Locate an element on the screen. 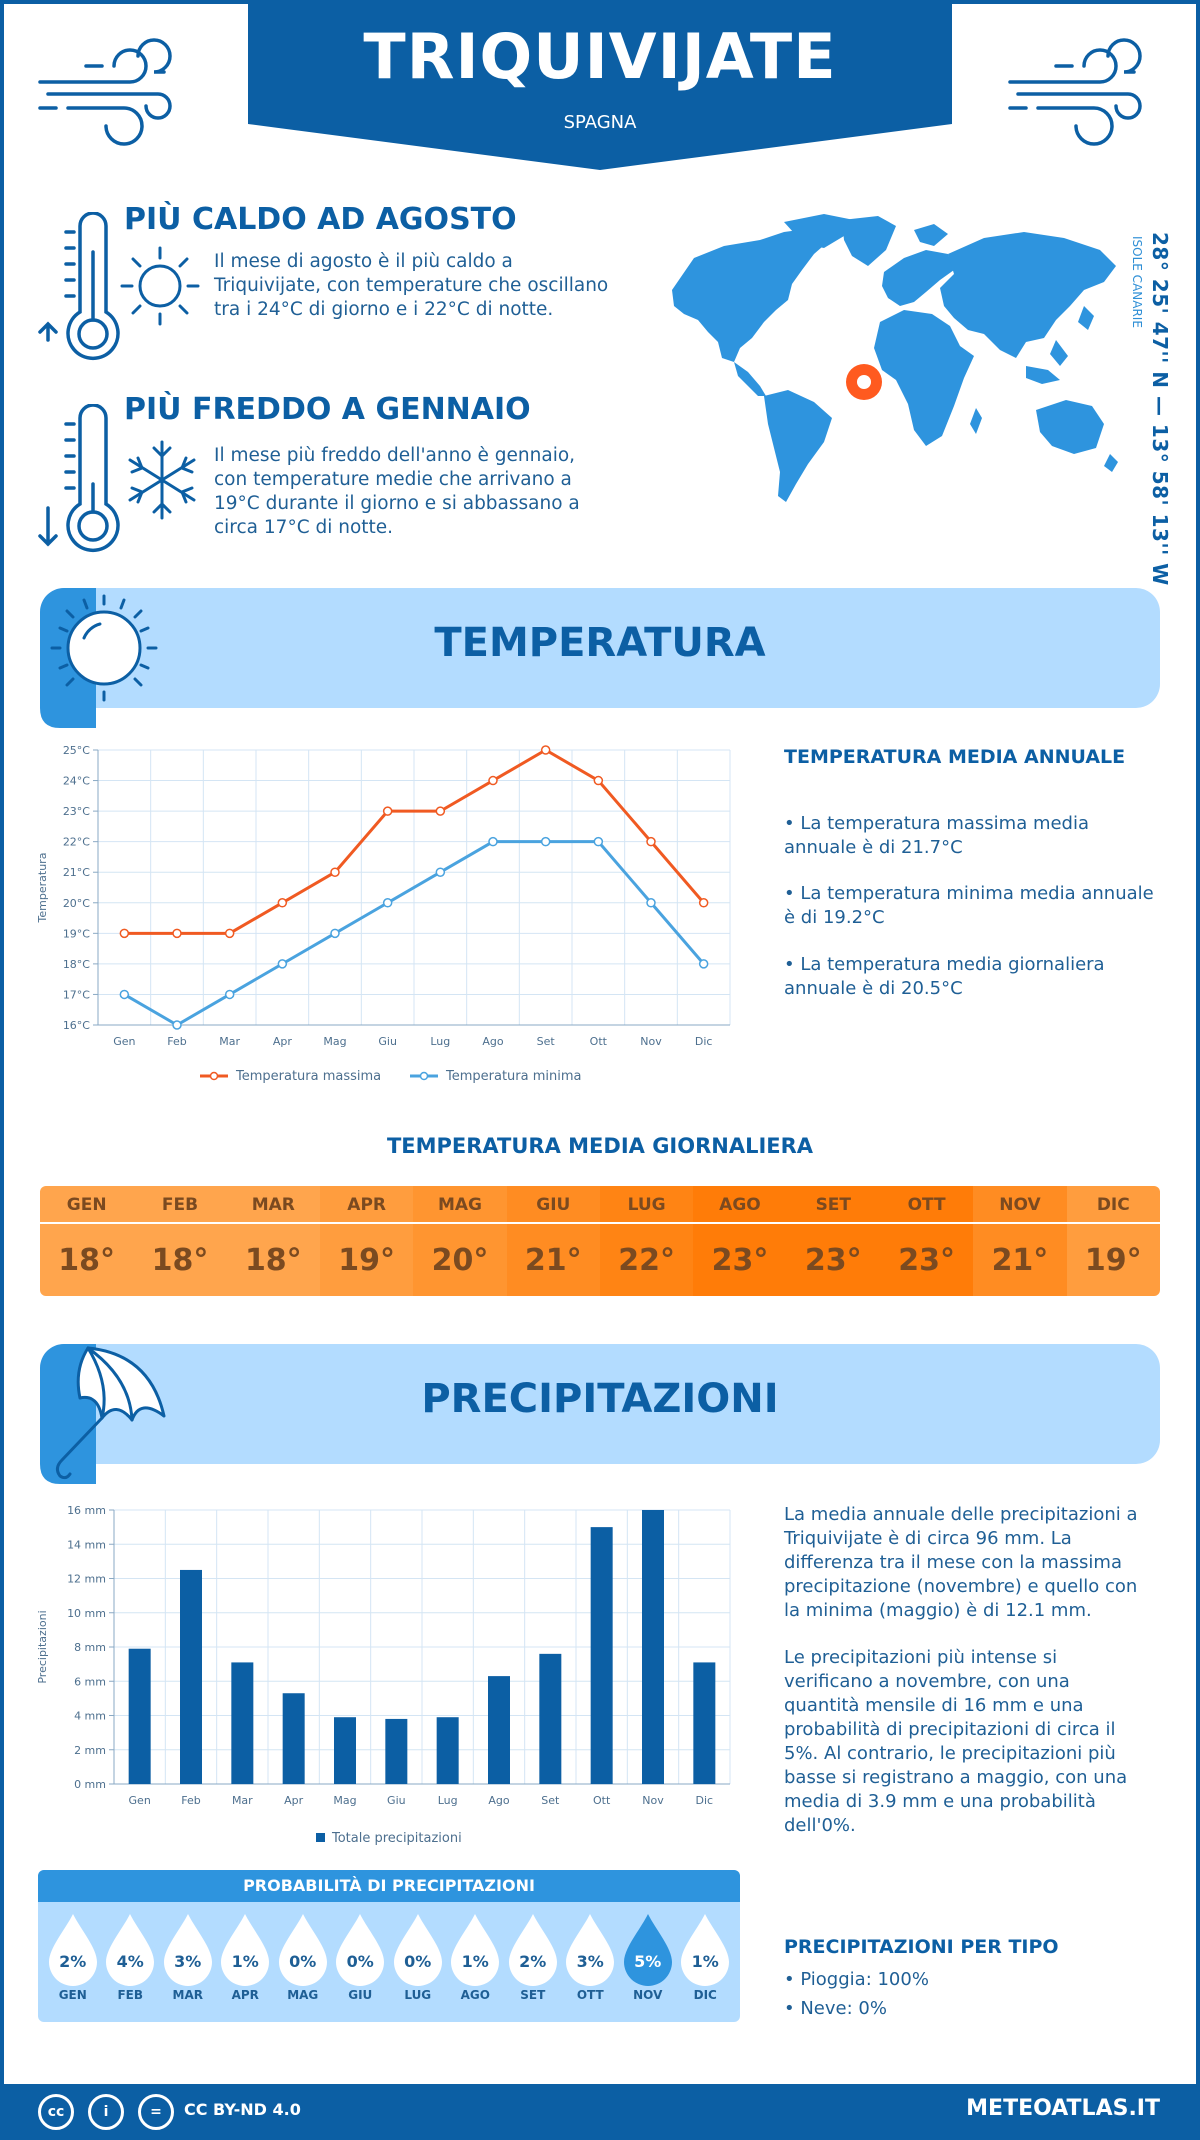  x-tick-label: Set is located at coordinates (550, 1800).